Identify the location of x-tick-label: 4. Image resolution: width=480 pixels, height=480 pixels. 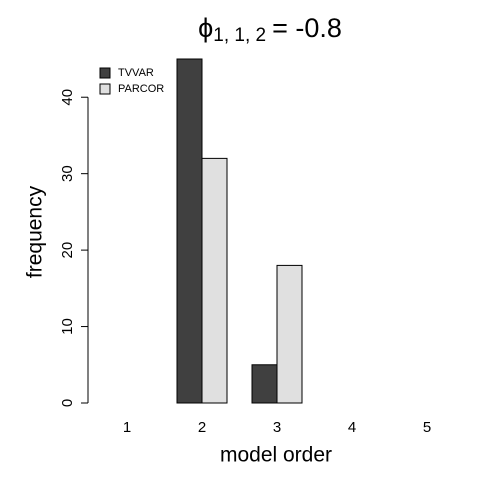
(352, 427).